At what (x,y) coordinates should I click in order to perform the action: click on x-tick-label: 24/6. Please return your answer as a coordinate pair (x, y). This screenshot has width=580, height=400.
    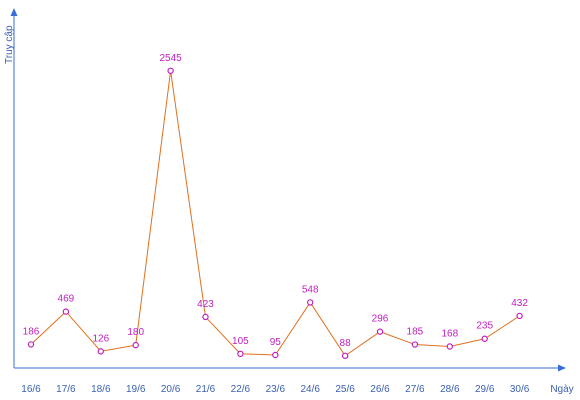
    Looking at the image, I should click on (310, 389).